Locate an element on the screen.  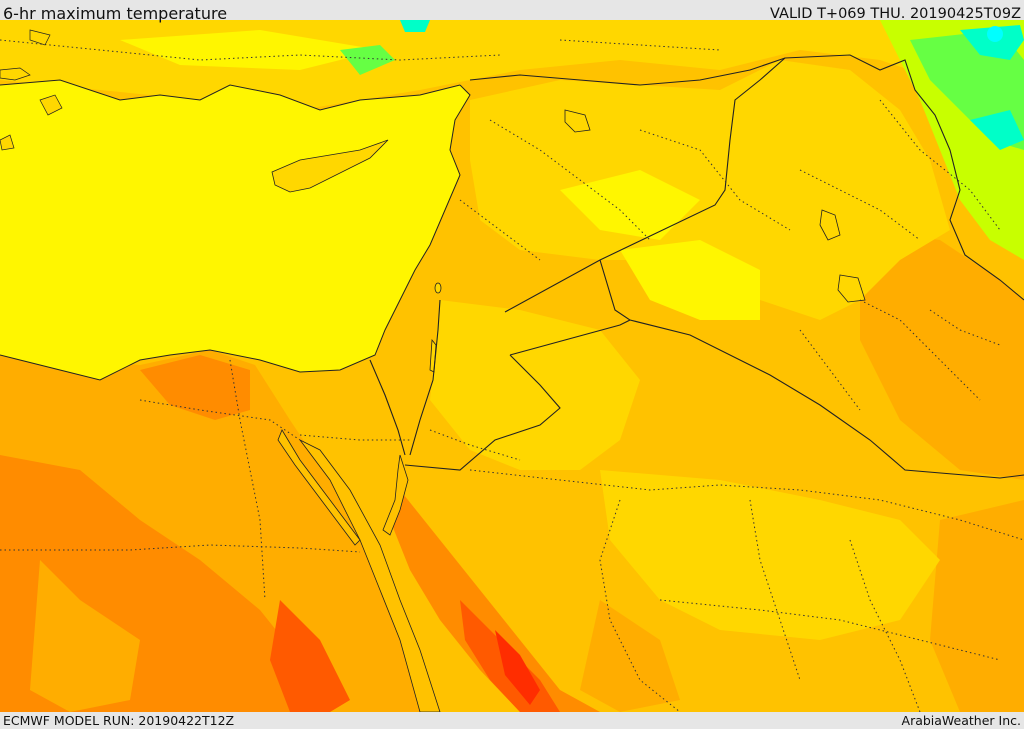
lake-tharthar is located at coordinates (830, 225).